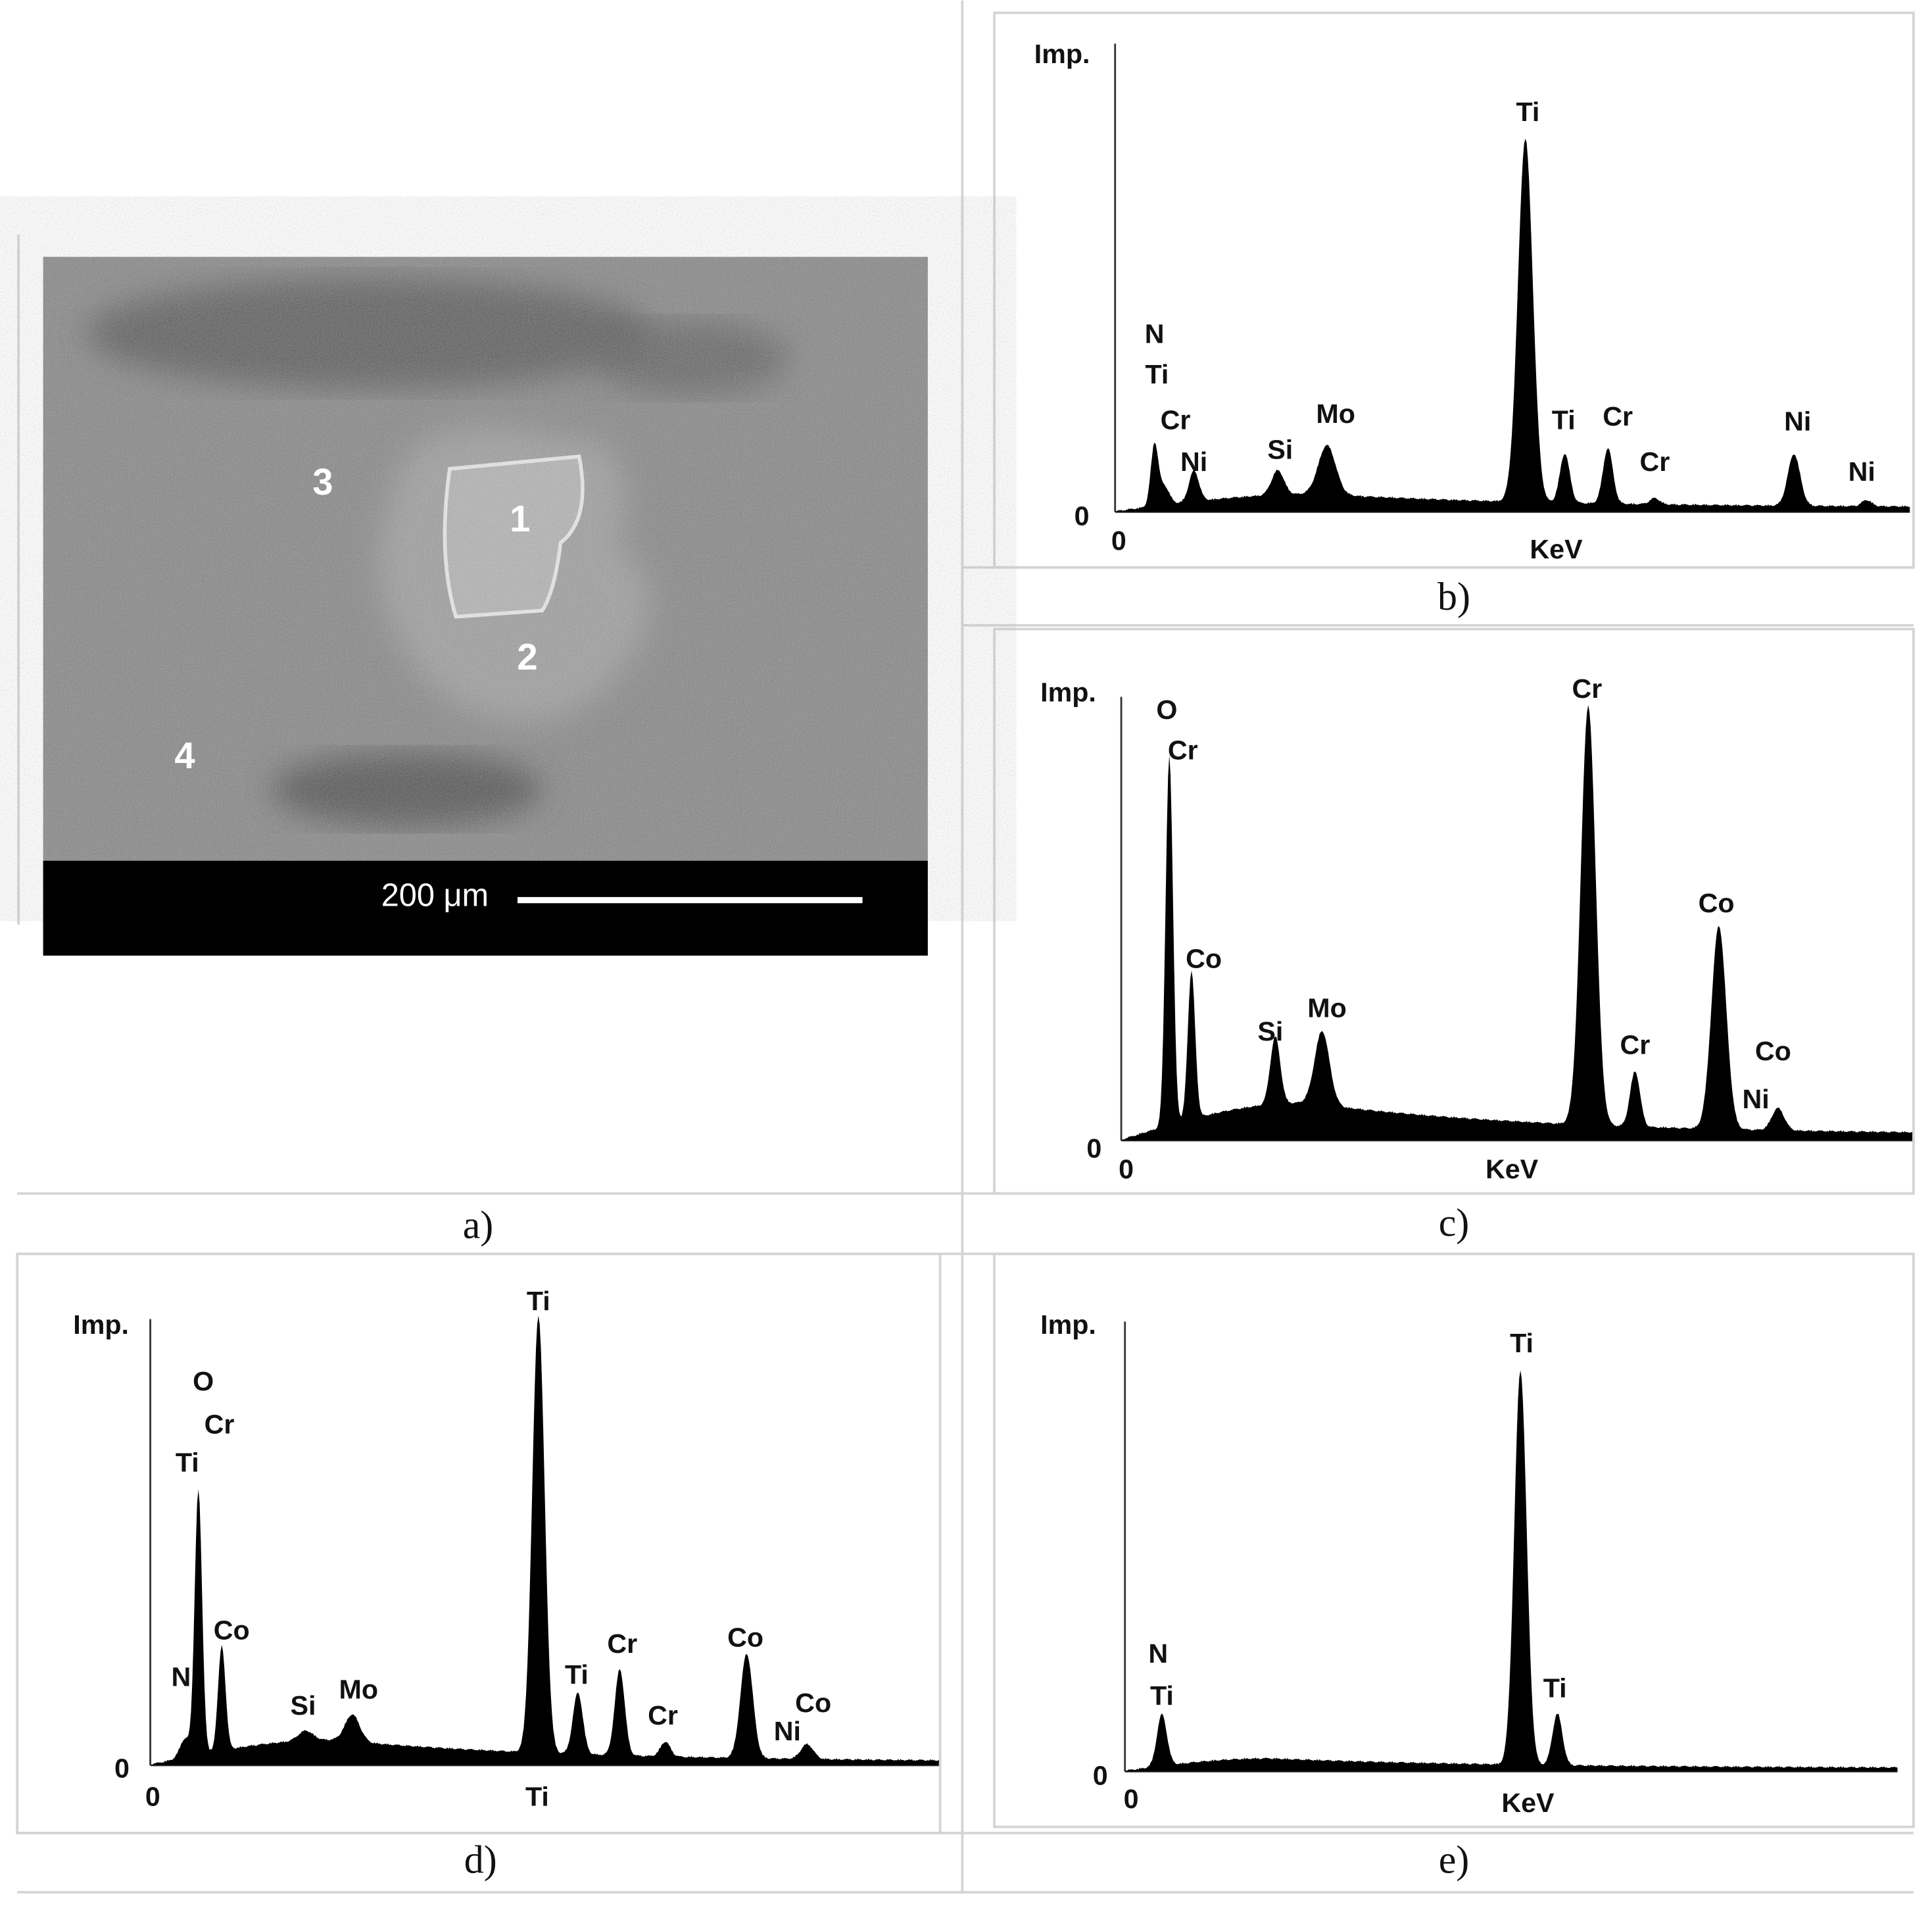 The height and width of the screenshot is (1910, 1932). What do you see at coordinates (435, 896) in the screenshot?
I see `scale-bar-label: 200 μm` at bounding box center [435, 896].